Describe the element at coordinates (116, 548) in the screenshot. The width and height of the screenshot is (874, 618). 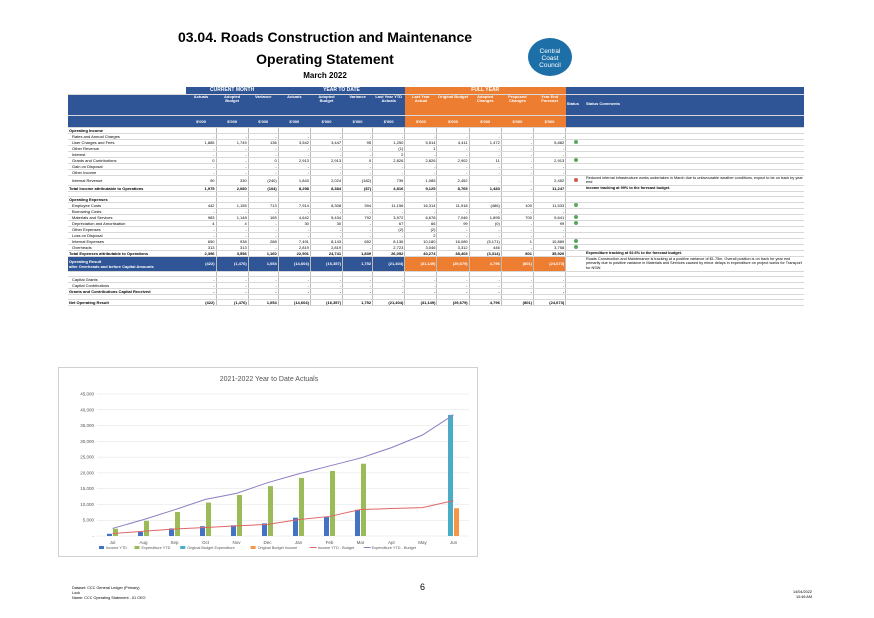
I see `legend-label: Income YTD` at that location.